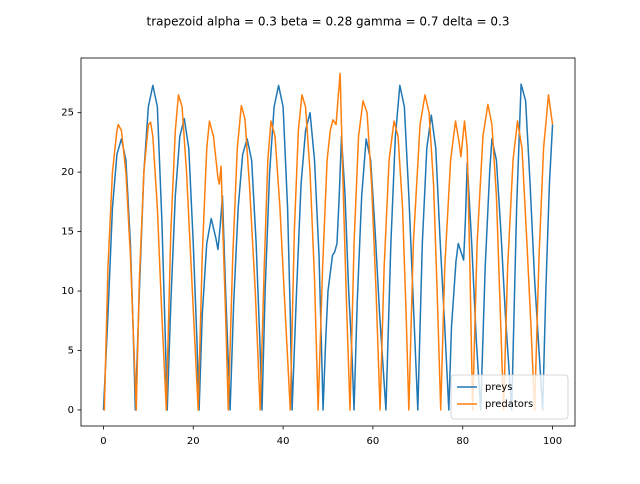  Describe the element at coordinates (552, 441) in the screenshot. I see `x-tick-label: 100` at that location.